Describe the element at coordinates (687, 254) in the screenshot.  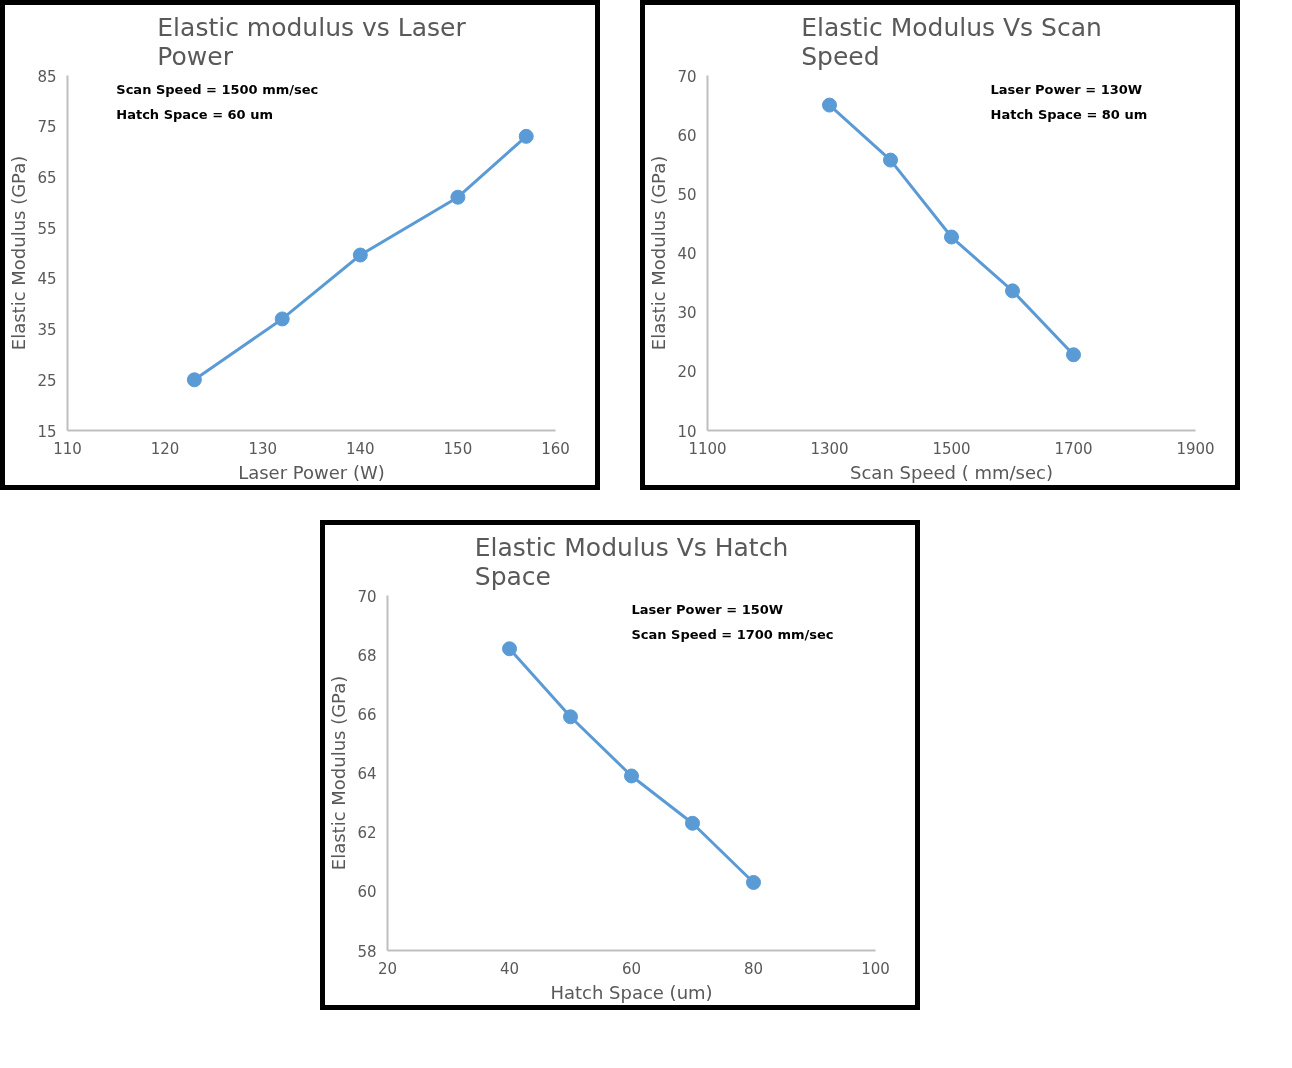
I see `y-tick-label: 40` at that location.